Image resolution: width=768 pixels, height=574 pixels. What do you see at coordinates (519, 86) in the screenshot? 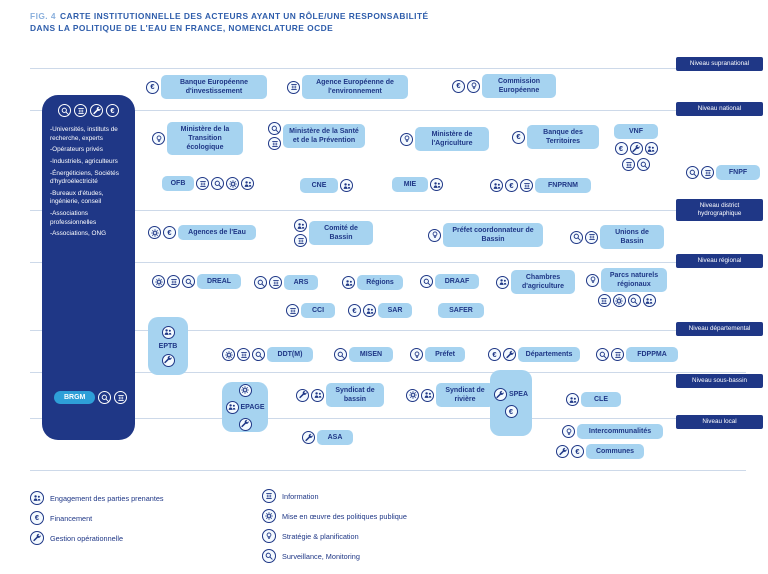
I see `actor-box: Commission Européenne` at bounding box center [519, 86].